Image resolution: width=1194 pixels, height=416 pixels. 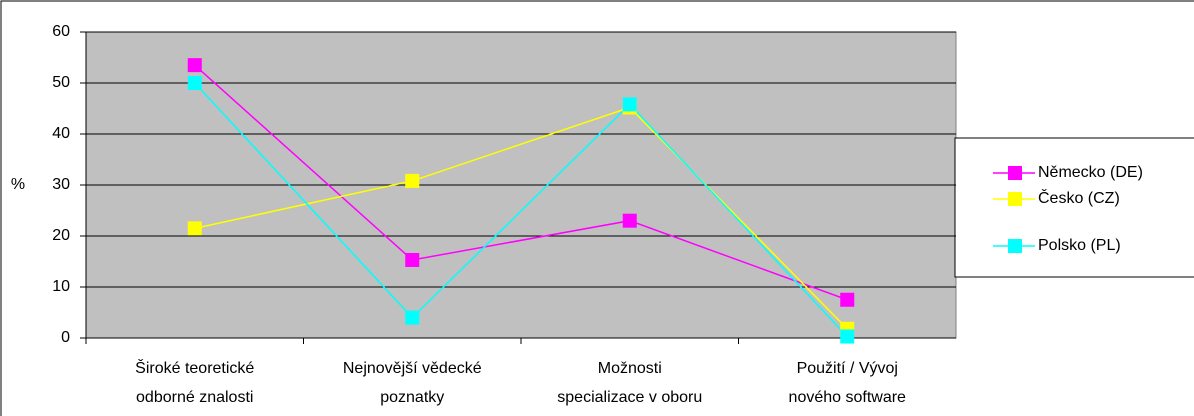 What do you see at coordinates (1074, 207) in the screenshot?
I see `legend-box` at bounding box center [1074, 207].